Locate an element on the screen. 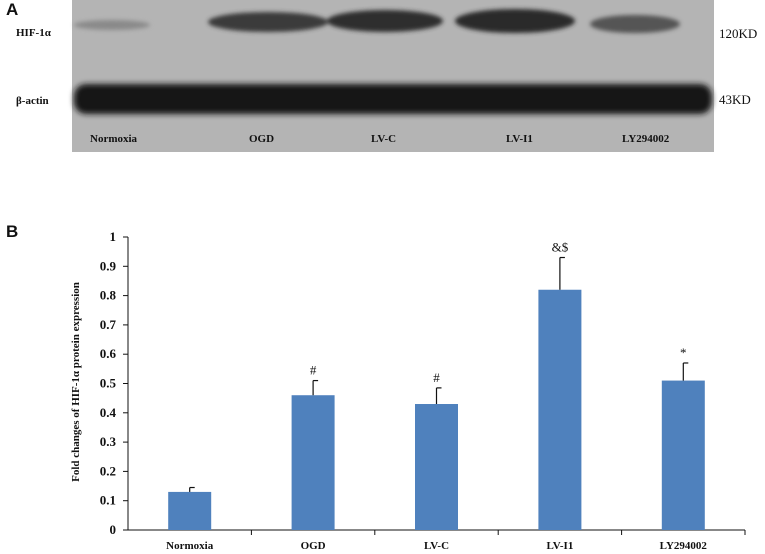 Image resolution: width=765 pixels, height=554 pixels. significance-mark: * is located at coordinates (683, 352).